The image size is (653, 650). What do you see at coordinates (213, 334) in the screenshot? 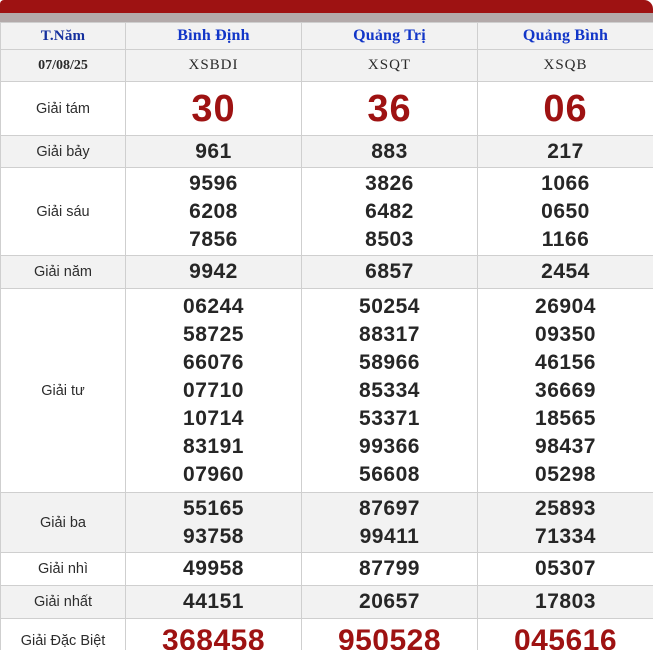
I see `prize-number: 58725` at bounding box center [213, 334].